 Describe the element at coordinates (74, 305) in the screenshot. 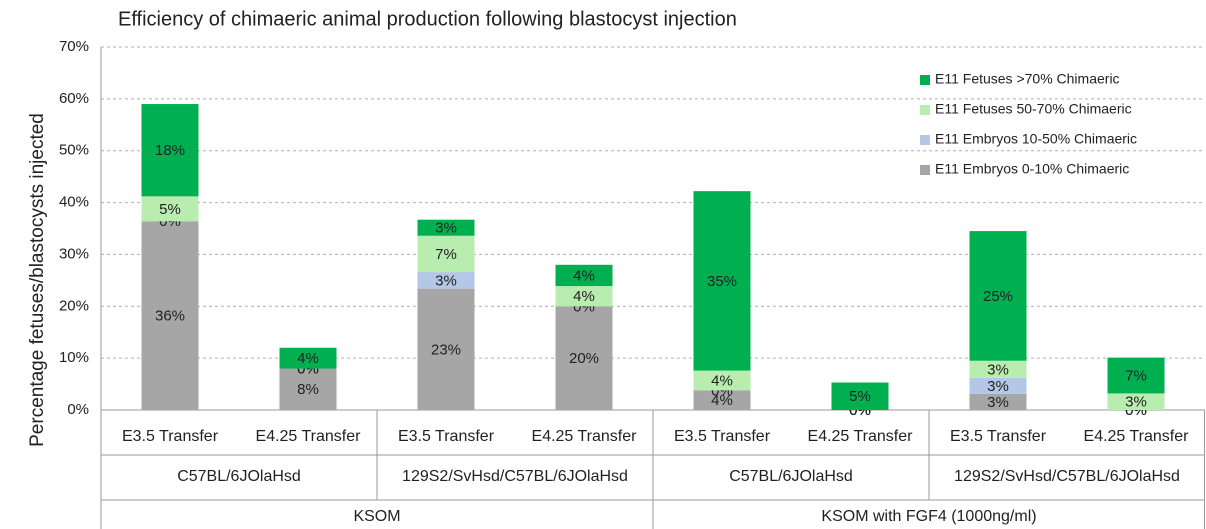

I see `y-tick-label: 20%` at that location.